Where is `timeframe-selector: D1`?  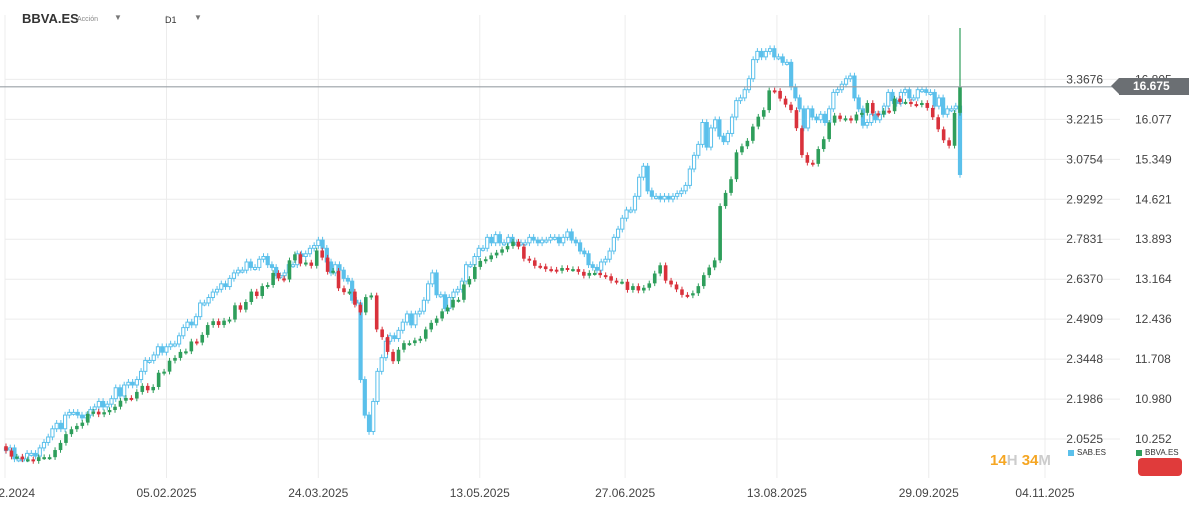 timeframe-selector: D1 is located at coordinates (171, 20).